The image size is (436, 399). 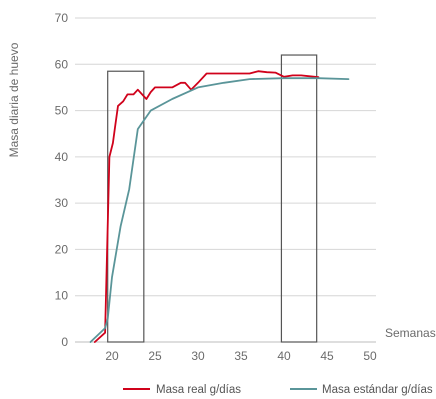 I want to click on x-tick-label: 35, so click(x=241, y=356).